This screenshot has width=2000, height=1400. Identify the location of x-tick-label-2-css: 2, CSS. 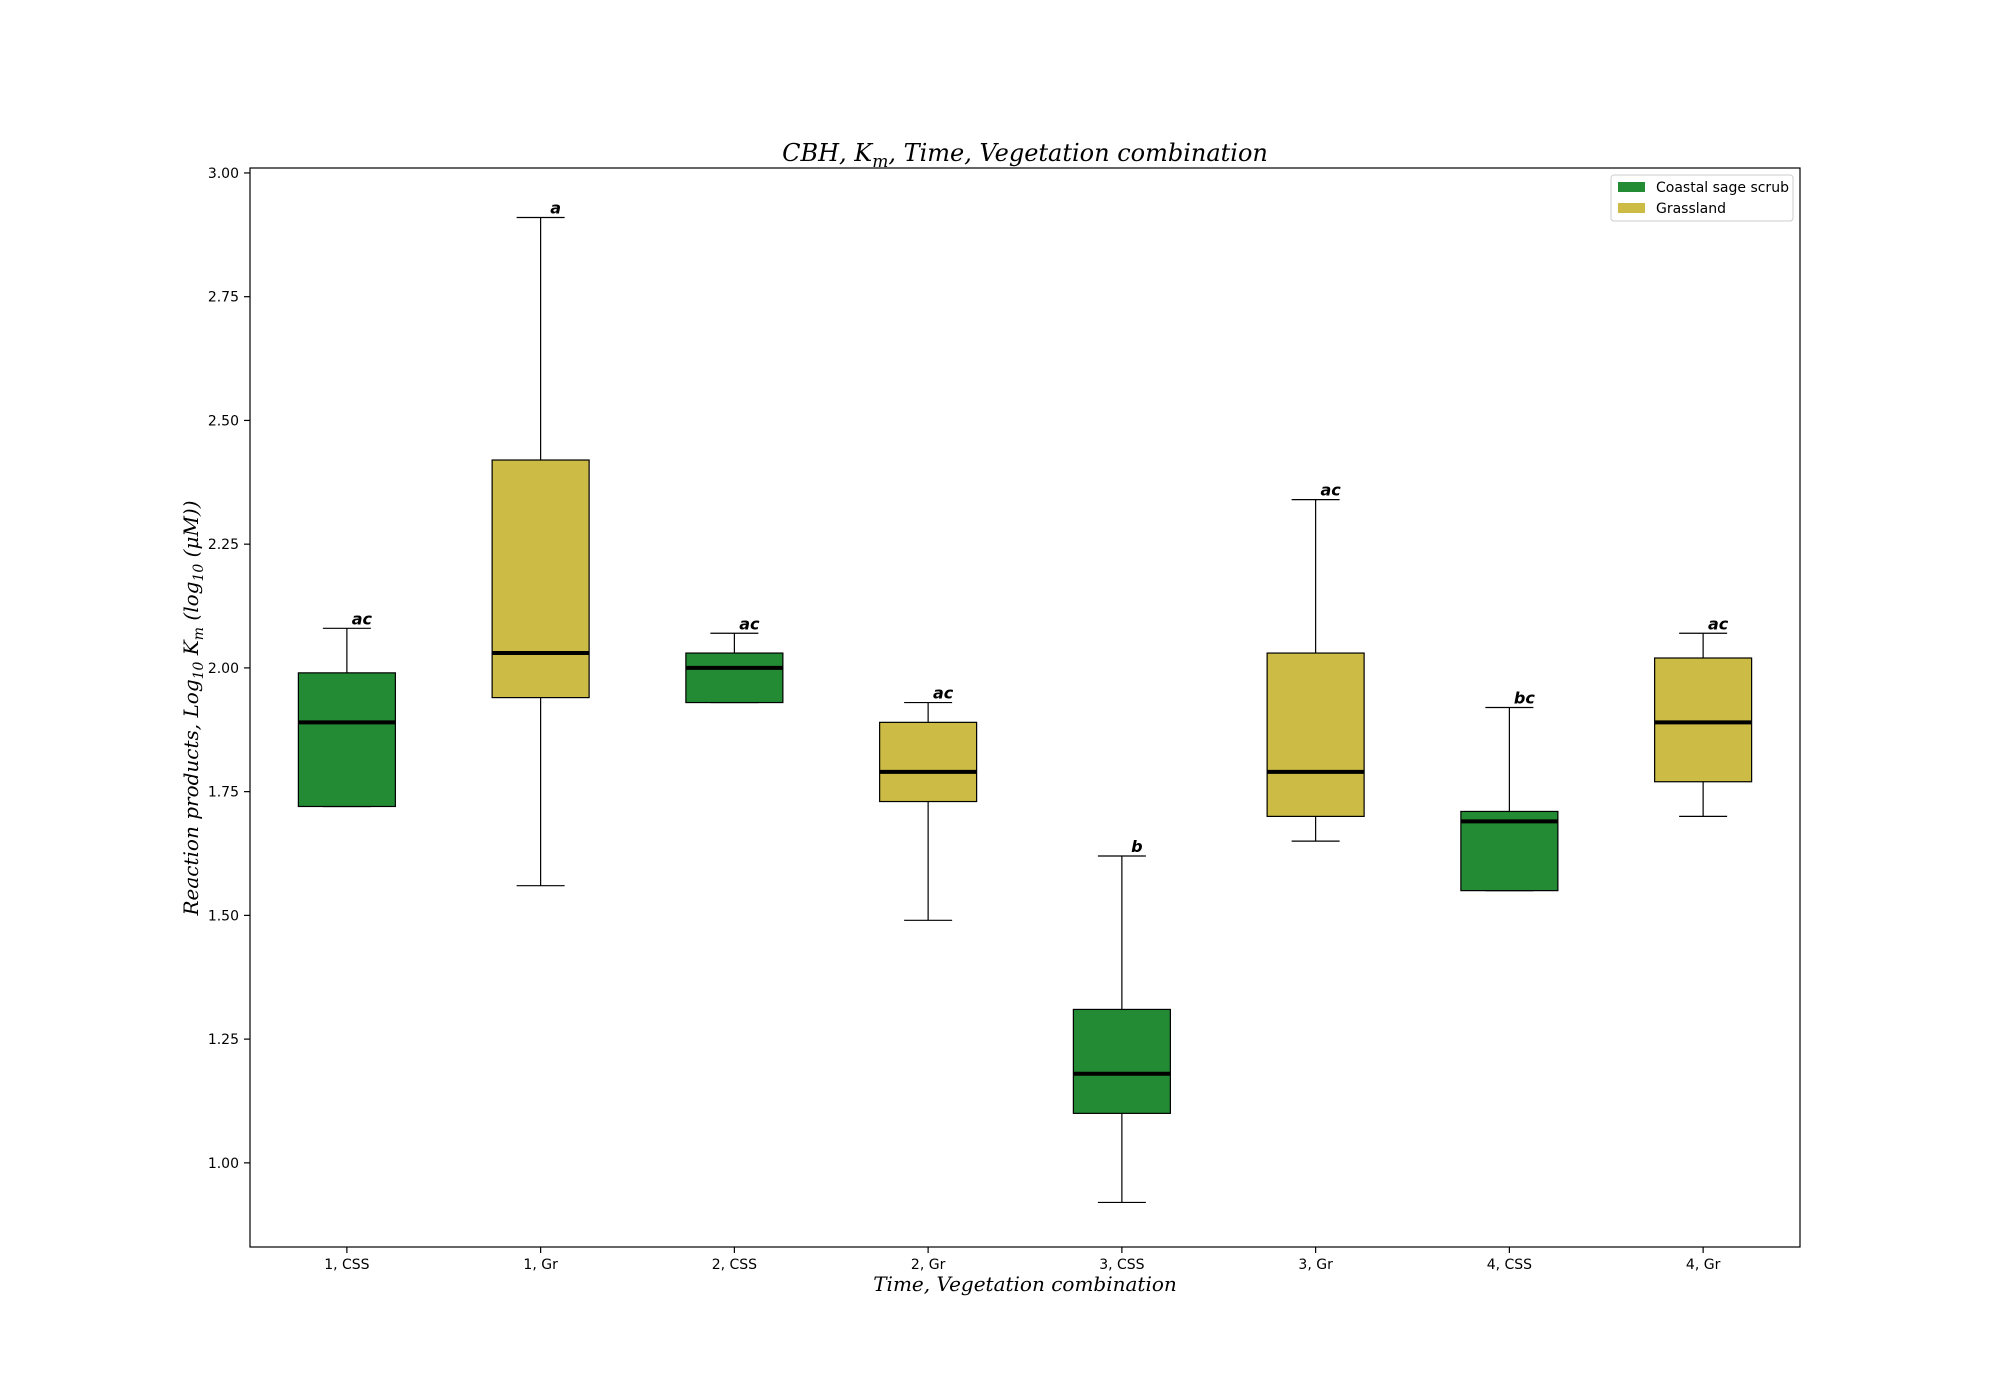
(734, 1265).